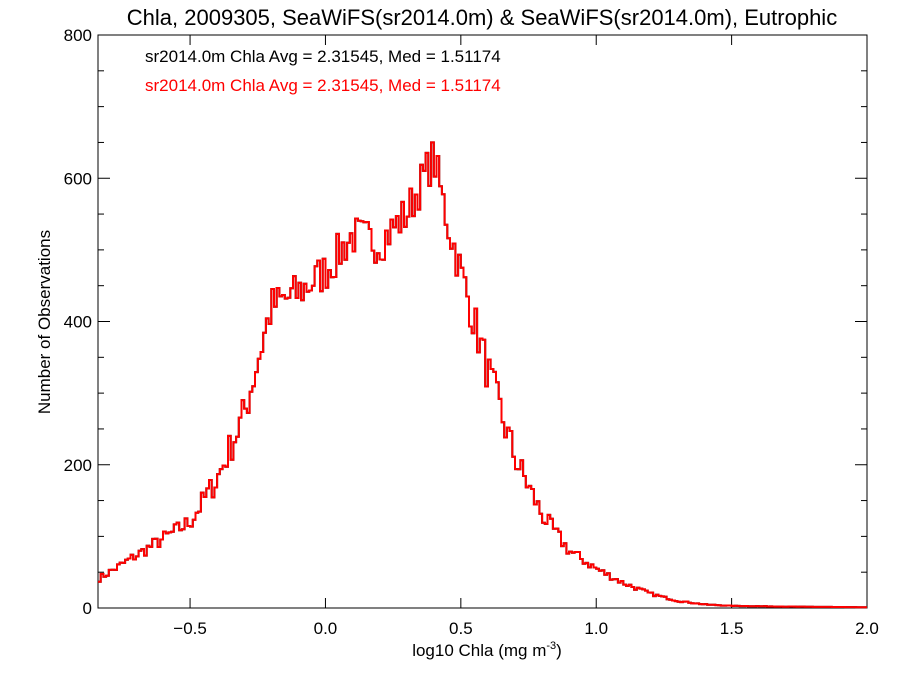 The width and height of the screenshot is (900, 675). What do you see at coordinates (78, 35) in the screenshot?
I see `y-tick-label: 800` at bounding box center [78, 35].